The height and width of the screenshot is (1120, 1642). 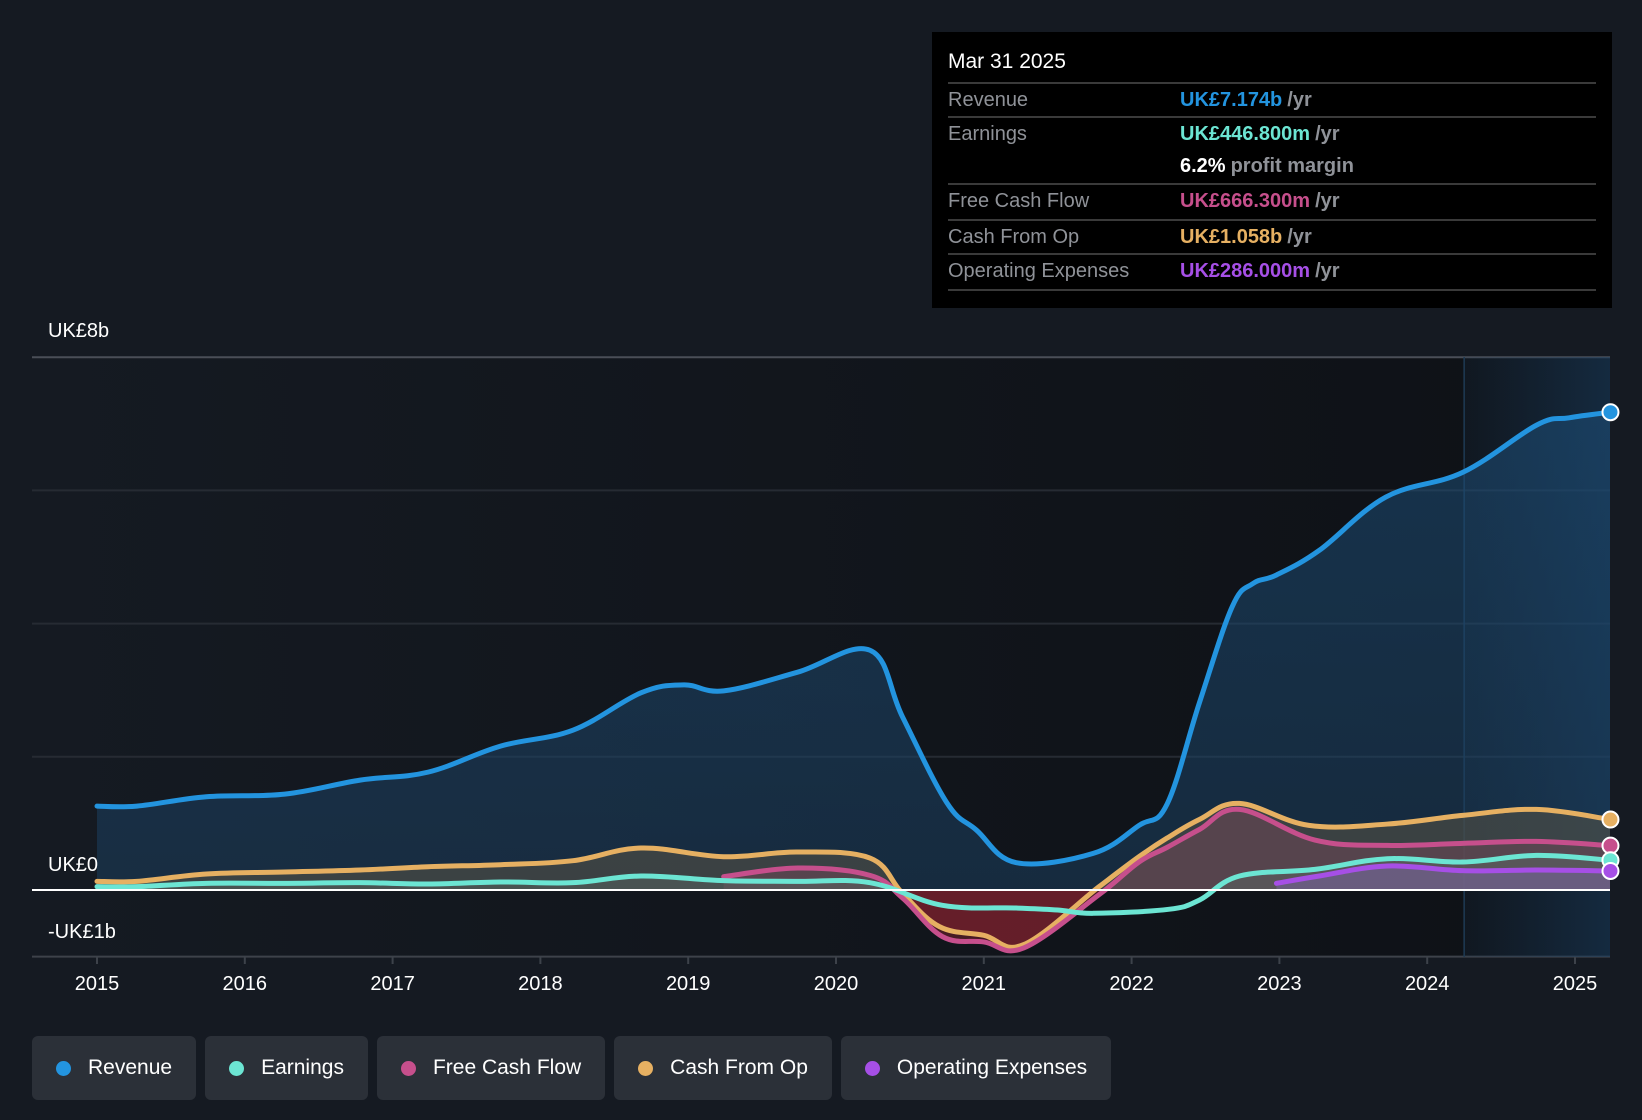 I want to click on tooltip-label: Earnings, so click(x=987, y=134).